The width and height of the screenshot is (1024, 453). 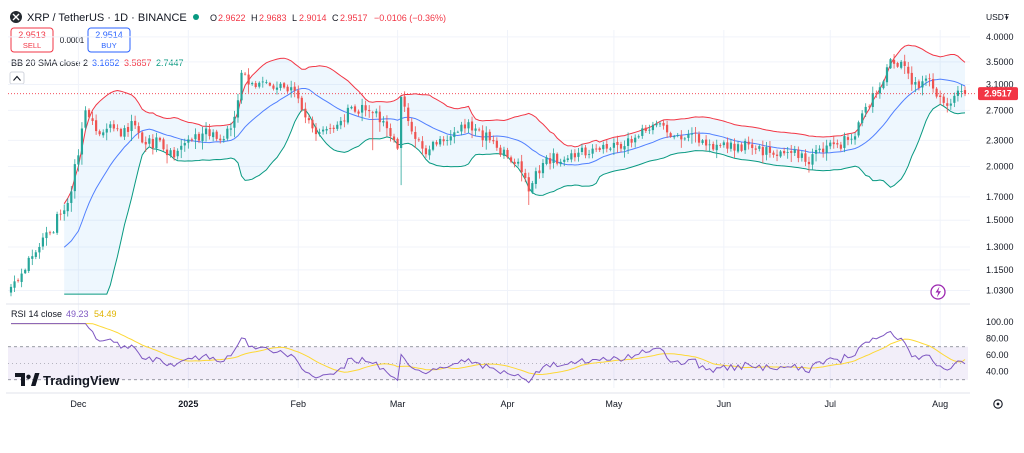 What do you see at coordinates (107, 18) in the screenshot?
I see `symbol-title: XRP / TetherUS · 1D · BINANCE` at bounding box center [107, 18].